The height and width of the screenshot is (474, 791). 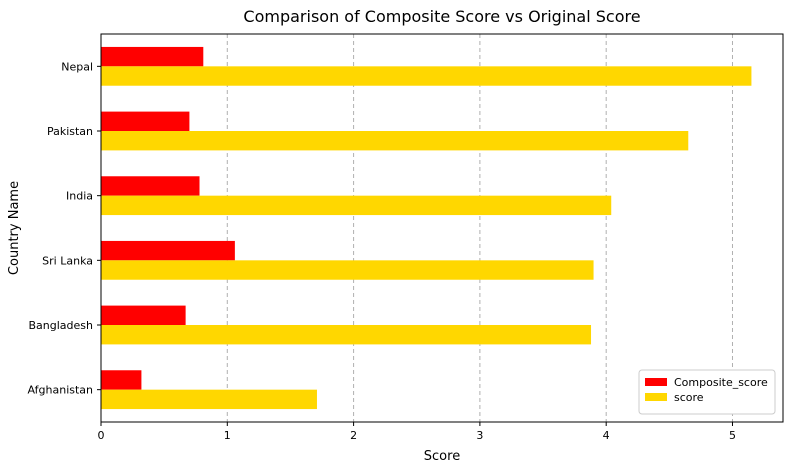 What do you see at coordinates (227, 435) in the screenshot?
I see `x-tick-label: 1` at bounding box center [227, 435].